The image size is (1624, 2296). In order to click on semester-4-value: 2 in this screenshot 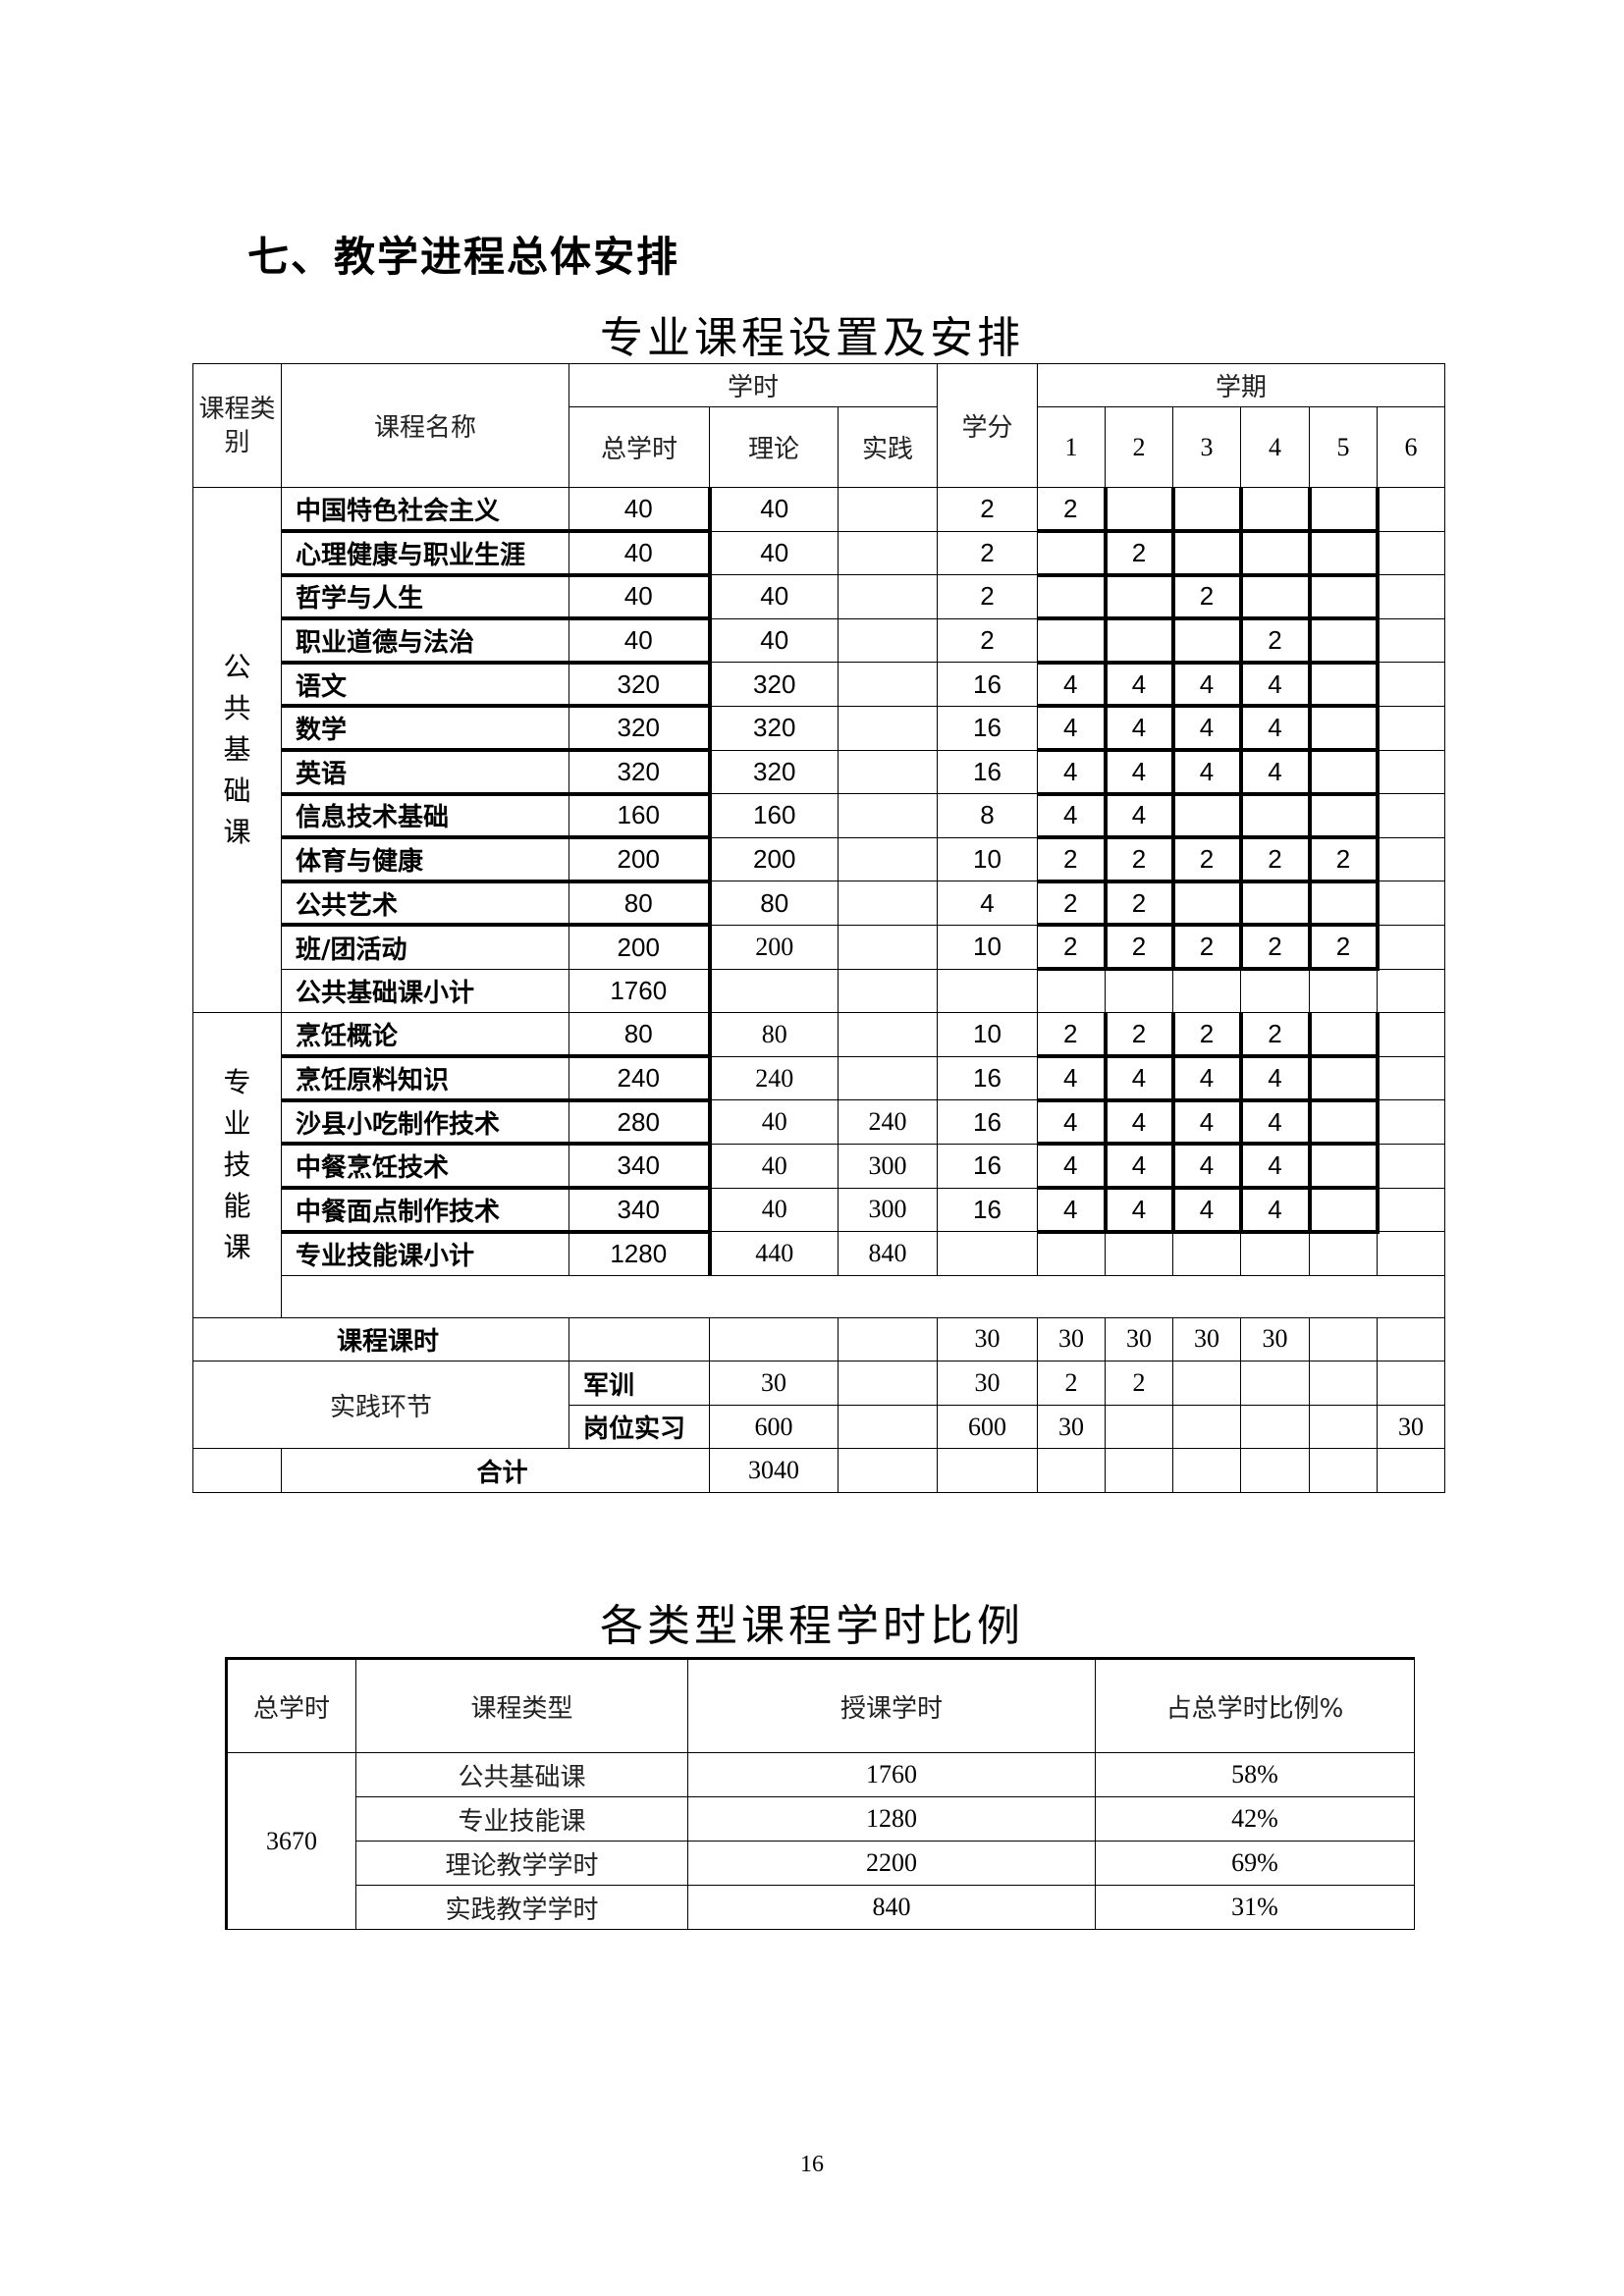, I will do `click(1276, 1036)`.